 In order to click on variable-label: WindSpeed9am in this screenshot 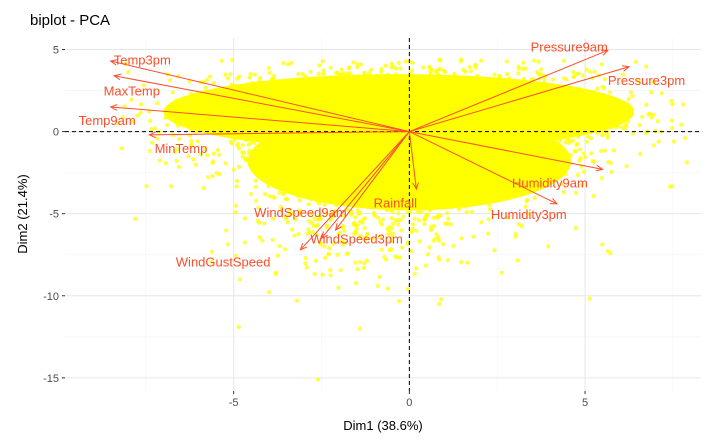, I will do `click(300, 212)`.